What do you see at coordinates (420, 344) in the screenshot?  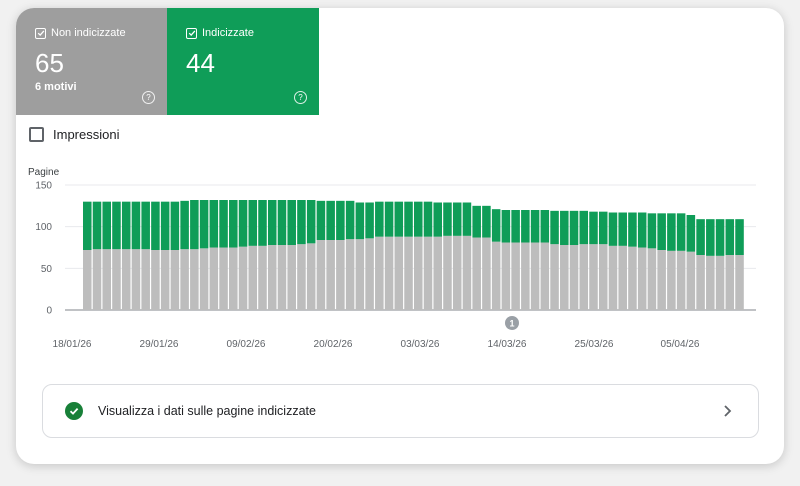 I see `x-tick-label: 03/03/26` at bounding box center [420, 344].